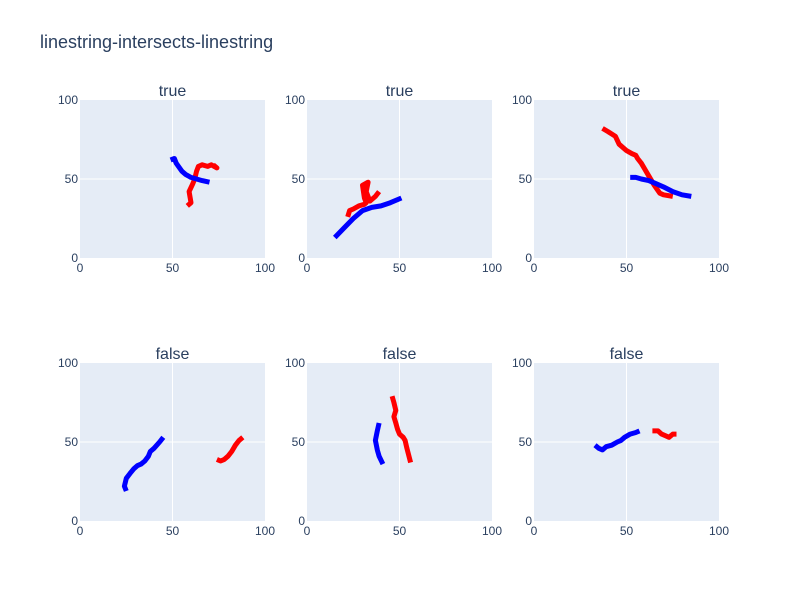 This screenshot has width=800, height=600. I want to click on figure-title: linestring-intersects-linestring, so click(157, 42).